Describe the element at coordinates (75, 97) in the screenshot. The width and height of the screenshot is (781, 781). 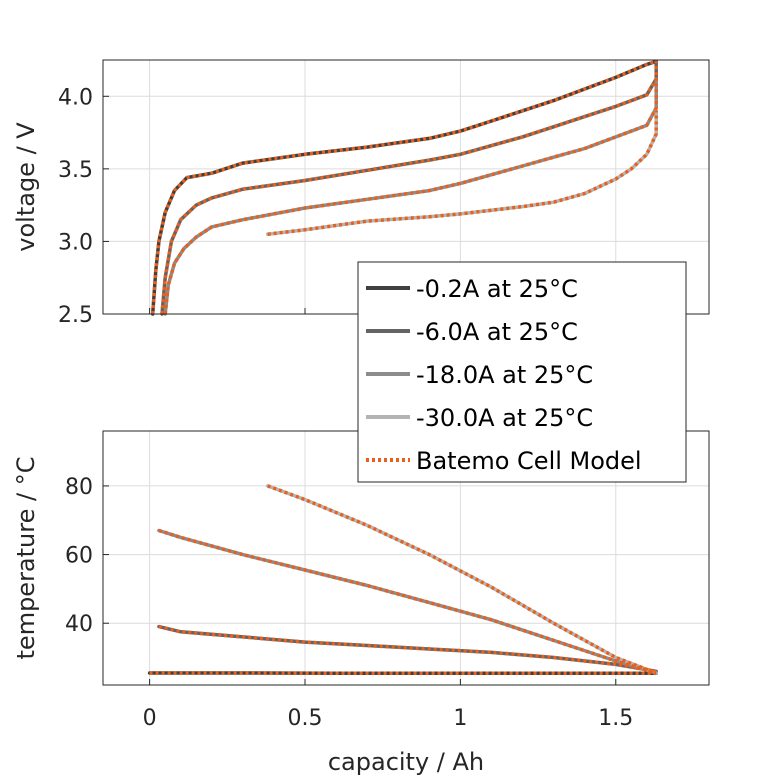
I see `y-tick-label: 4.0` at that location.